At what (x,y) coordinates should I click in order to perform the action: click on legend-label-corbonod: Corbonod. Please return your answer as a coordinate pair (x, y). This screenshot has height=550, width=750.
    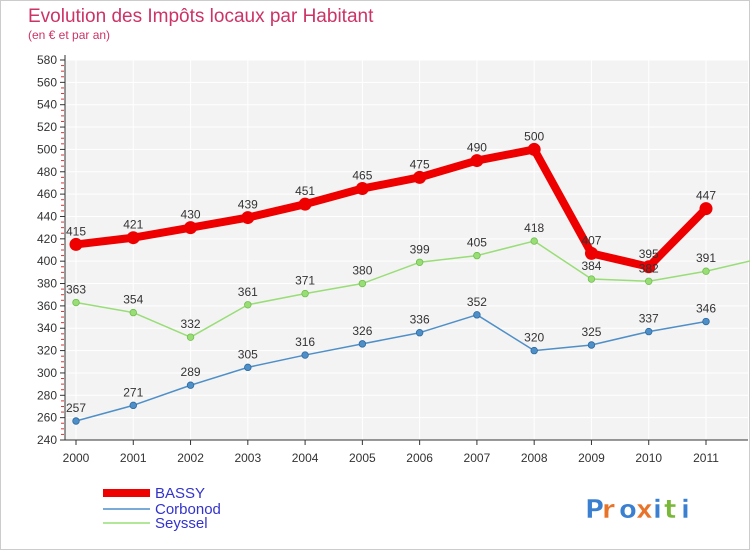
    Looking at the image, I should click on (188, 509).